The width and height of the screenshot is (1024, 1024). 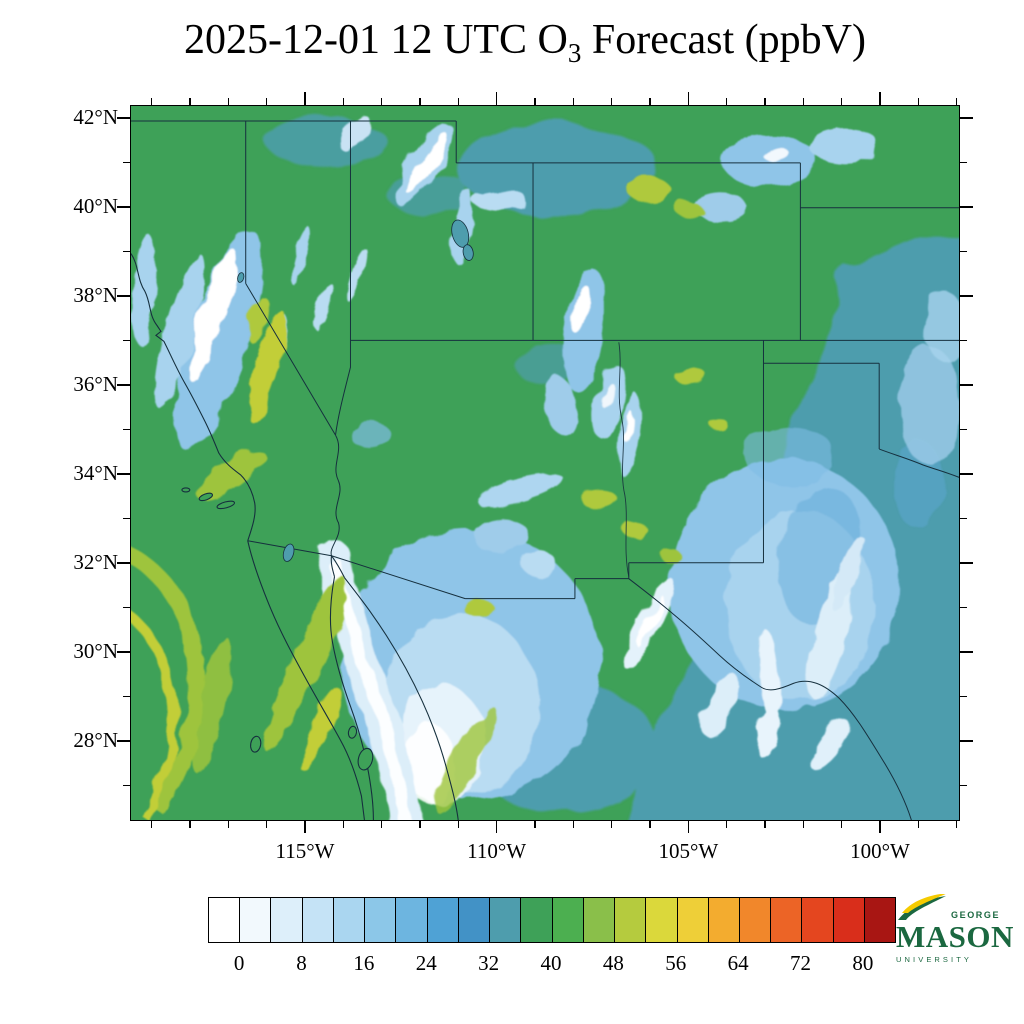 I want to click on colorbar-tick-label: 64, so click(x=738, y=963).